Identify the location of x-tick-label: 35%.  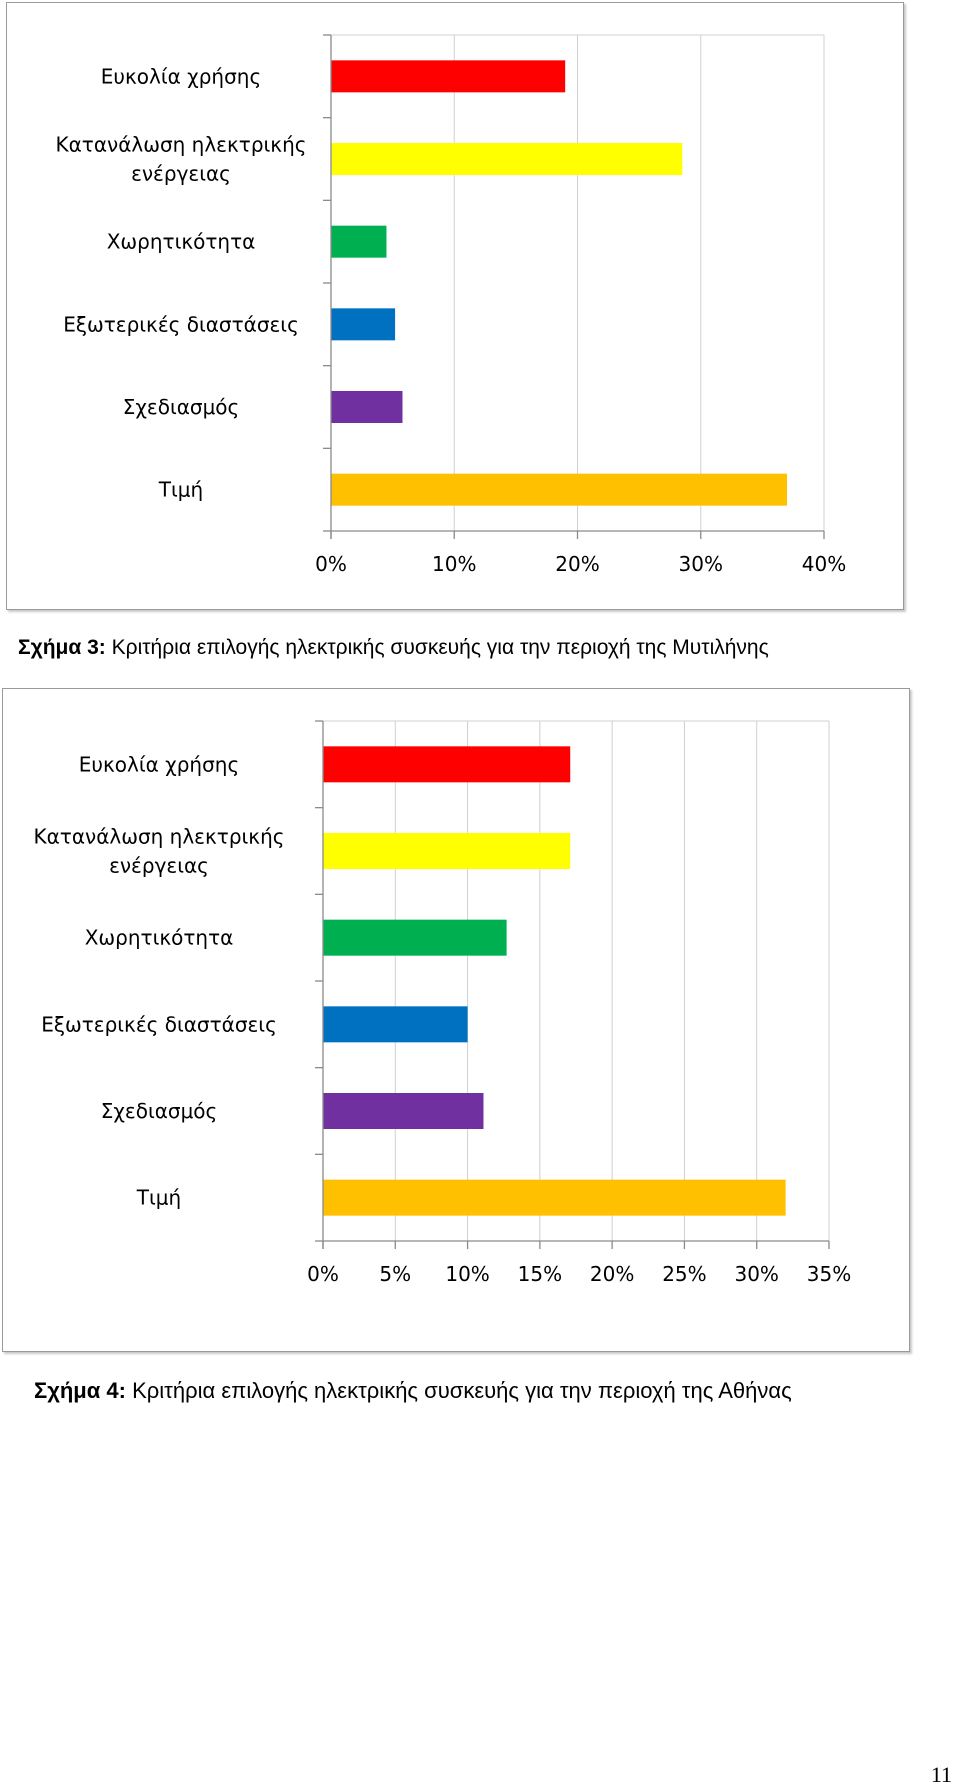
(829, 1274).